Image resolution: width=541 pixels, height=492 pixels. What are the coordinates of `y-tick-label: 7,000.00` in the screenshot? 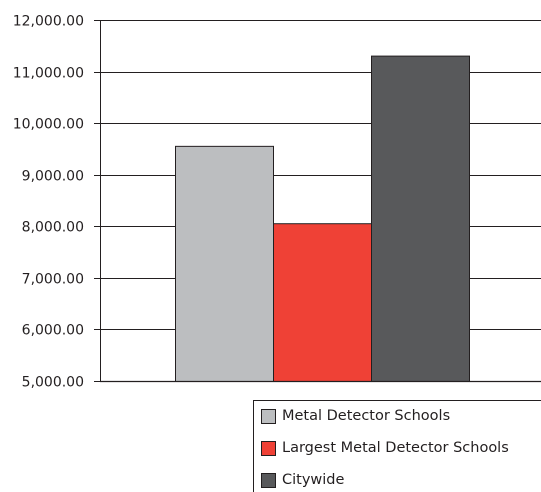 It's located at (53, 280).